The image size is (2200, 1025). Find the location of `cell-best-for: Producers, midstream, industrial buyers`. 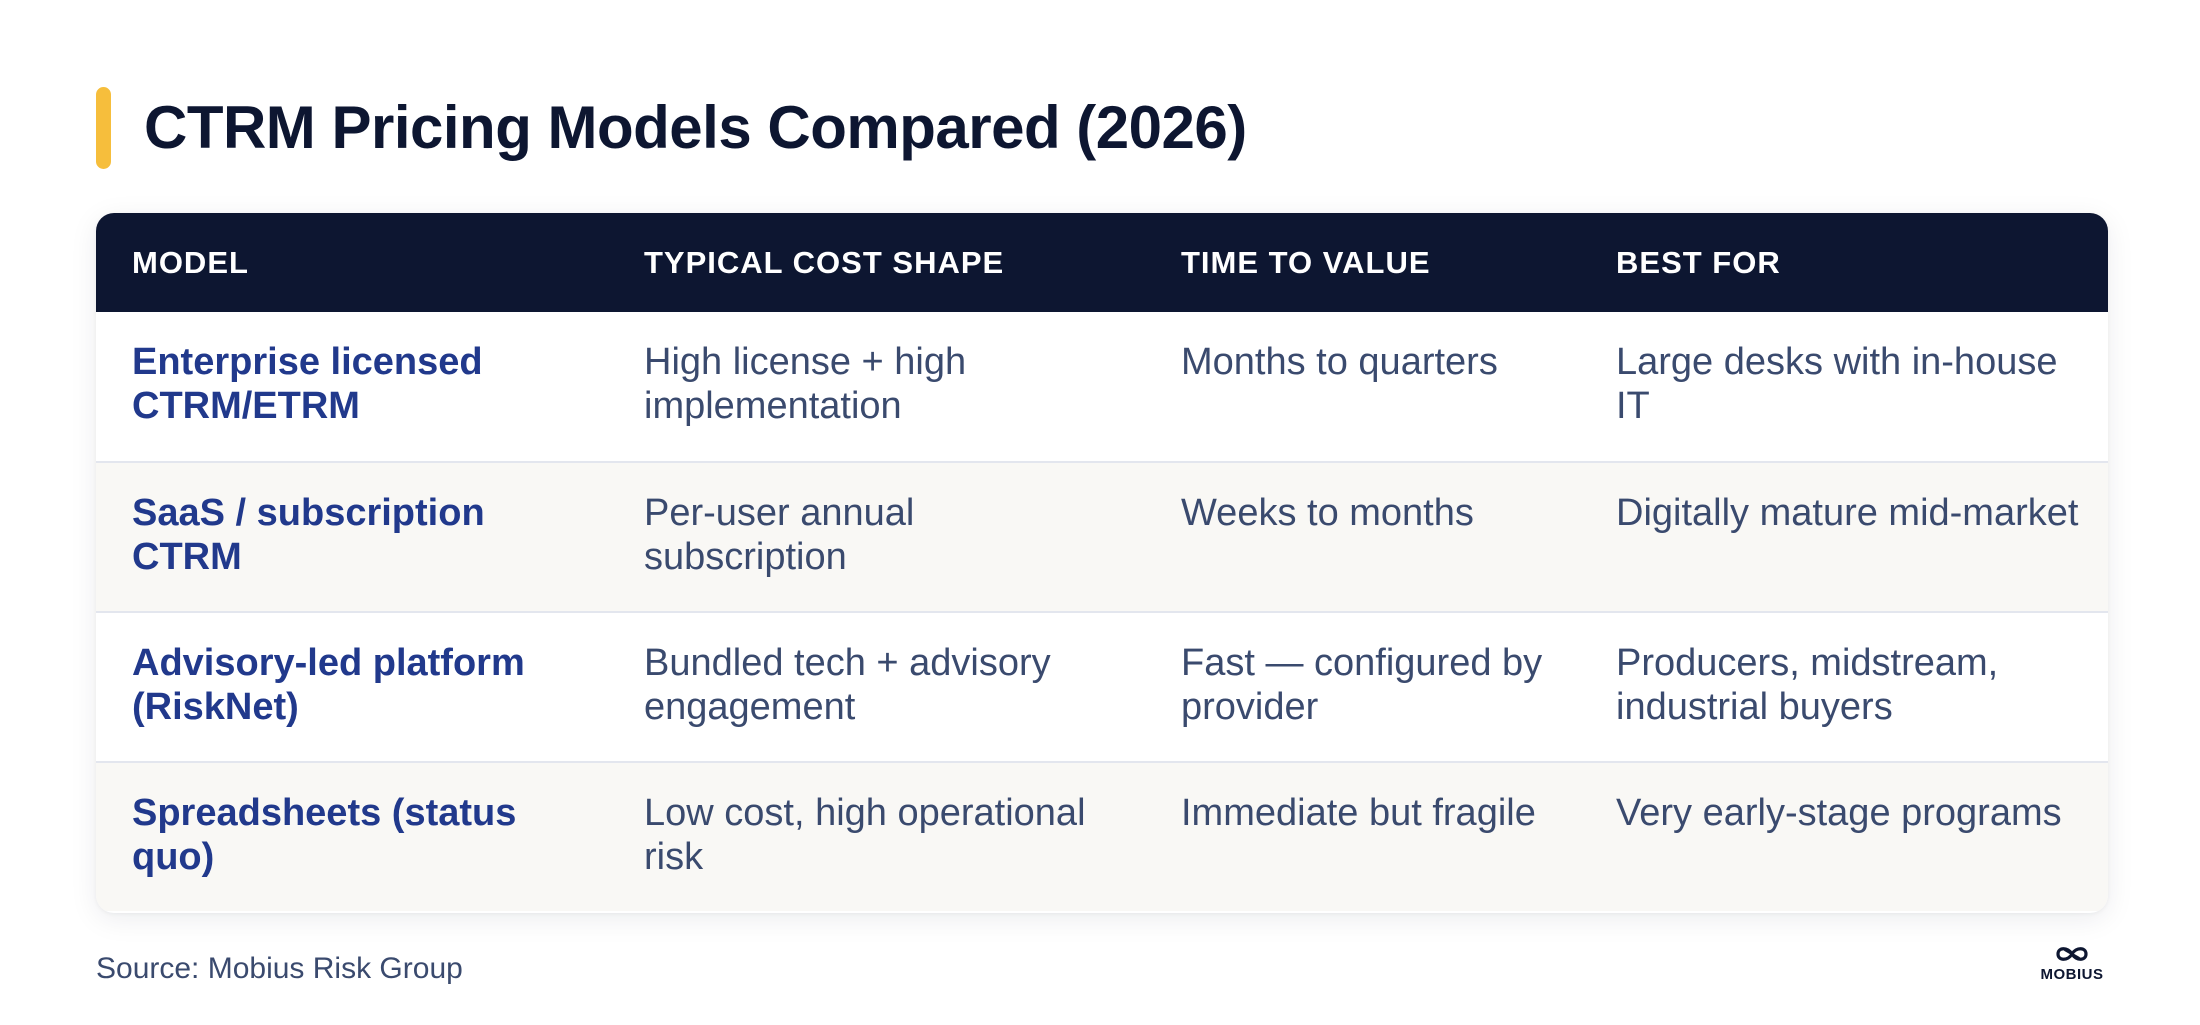

cell-best-for: Producers, midstream, industrial buyers is located at coordinates (1807, 685).